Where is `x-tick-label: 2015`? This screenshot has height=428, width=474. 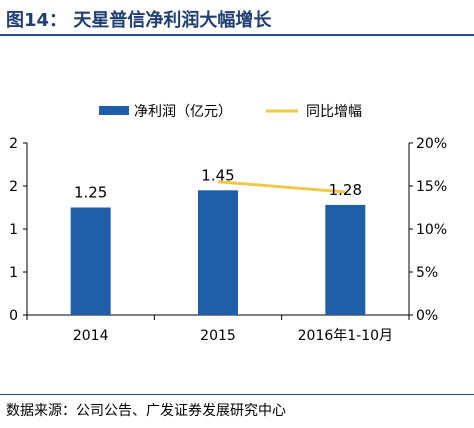 x-tick-label: 2015 is located at coordinates (218, 336).